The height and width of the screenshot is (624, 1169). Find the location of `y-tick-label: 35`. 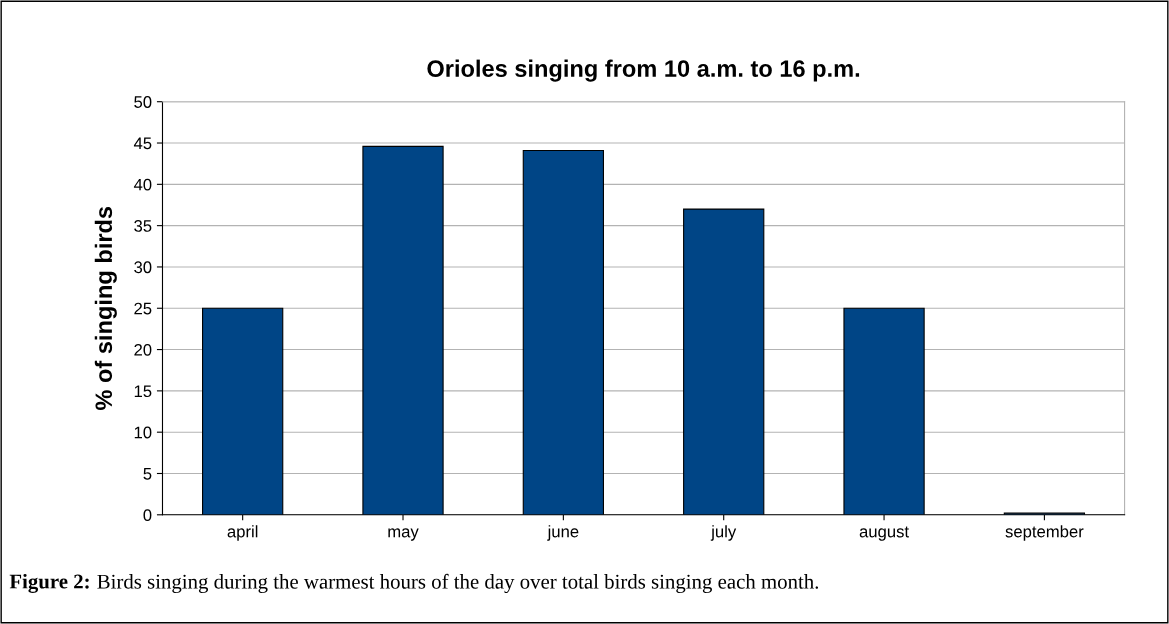

y-tick-label: 35 is located at coordinates (143, 226).